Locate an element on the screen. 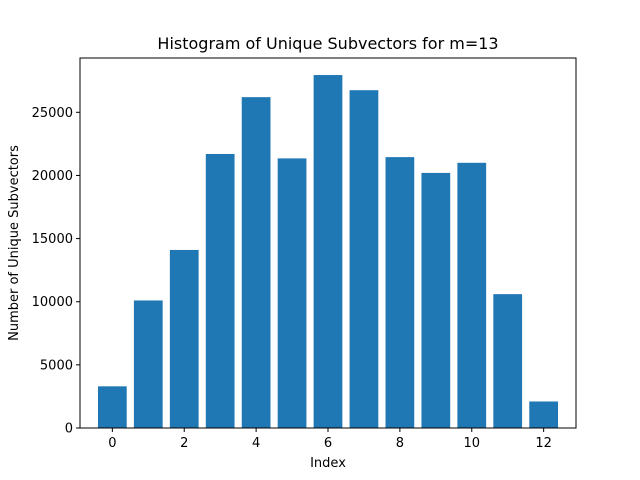 Image resolution: width=640 pixels, height=480 pixels. x-tick-label: 8 is located at coordinates (400, 443).